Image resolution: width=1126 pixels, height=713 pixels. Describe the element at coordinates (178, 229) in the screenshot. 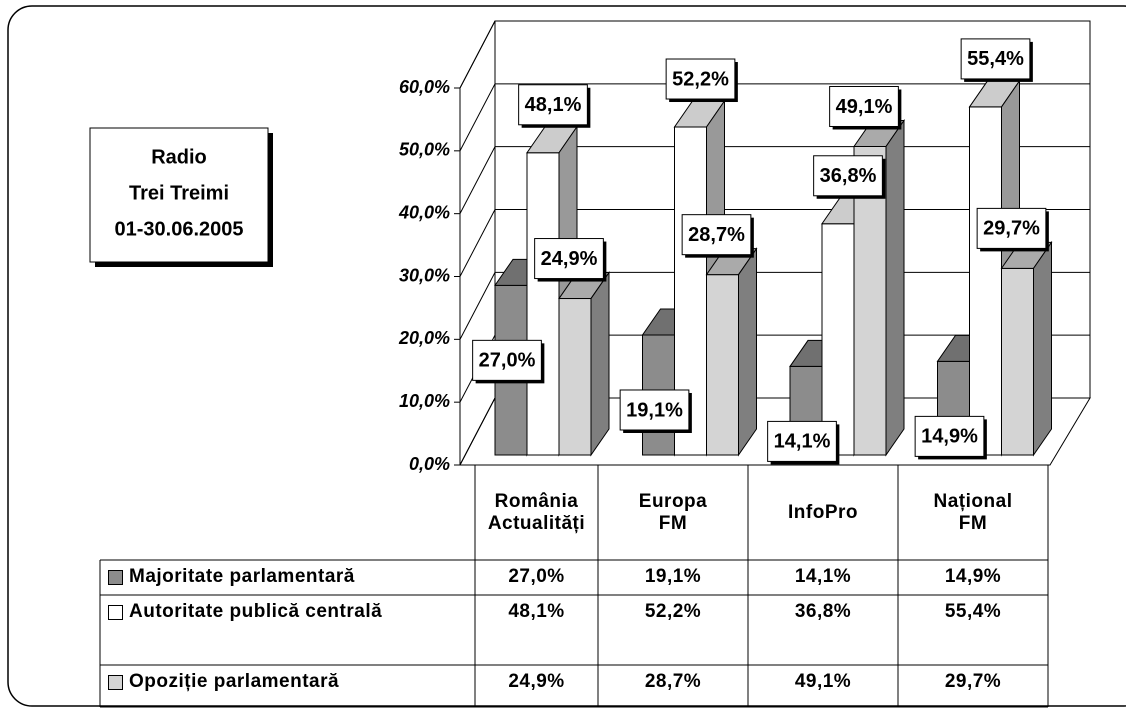

I see `title-line: 01-30.06.2005` at that location.